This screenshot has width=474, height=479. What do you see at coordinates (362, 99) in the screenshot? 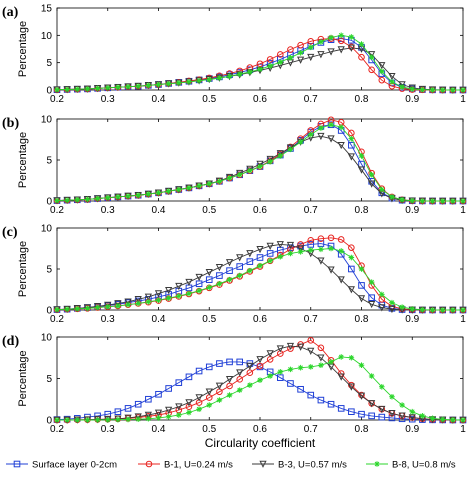
I see `x-tick-label: 0.8` at bounding box center [362, 99].